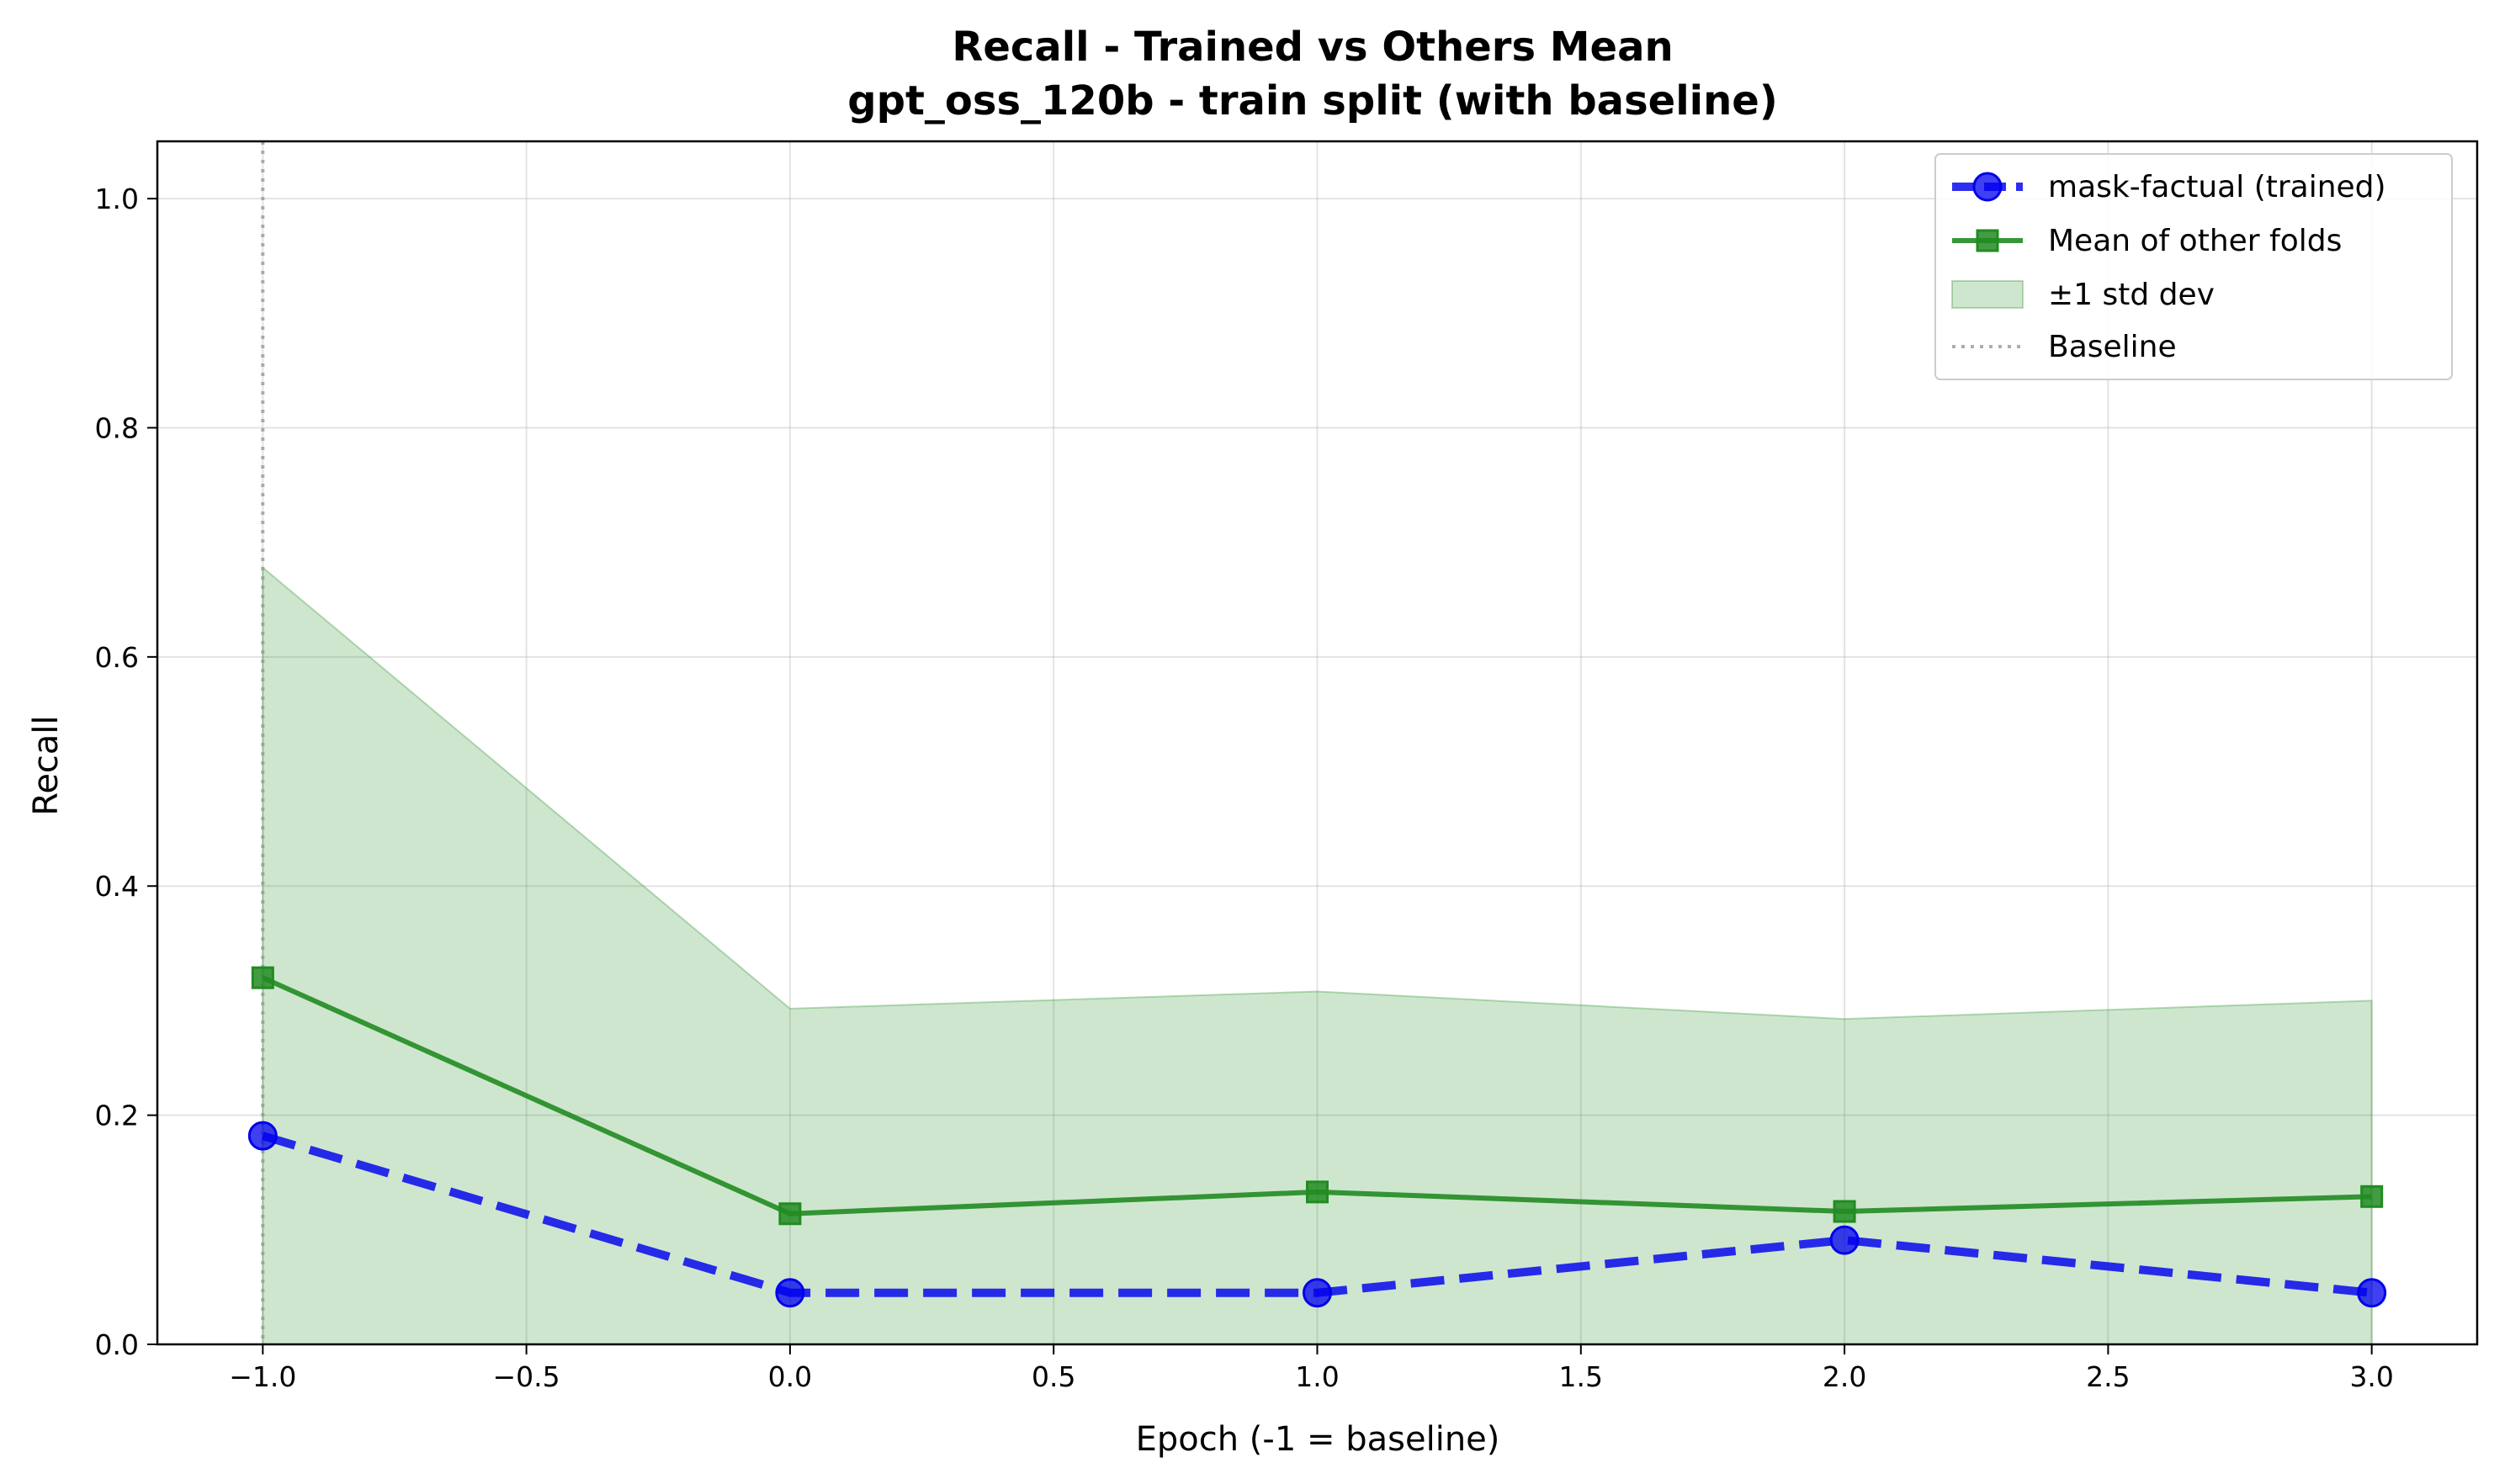  I want to click on x-tick-label: 2.0, so click(1844, 1376).